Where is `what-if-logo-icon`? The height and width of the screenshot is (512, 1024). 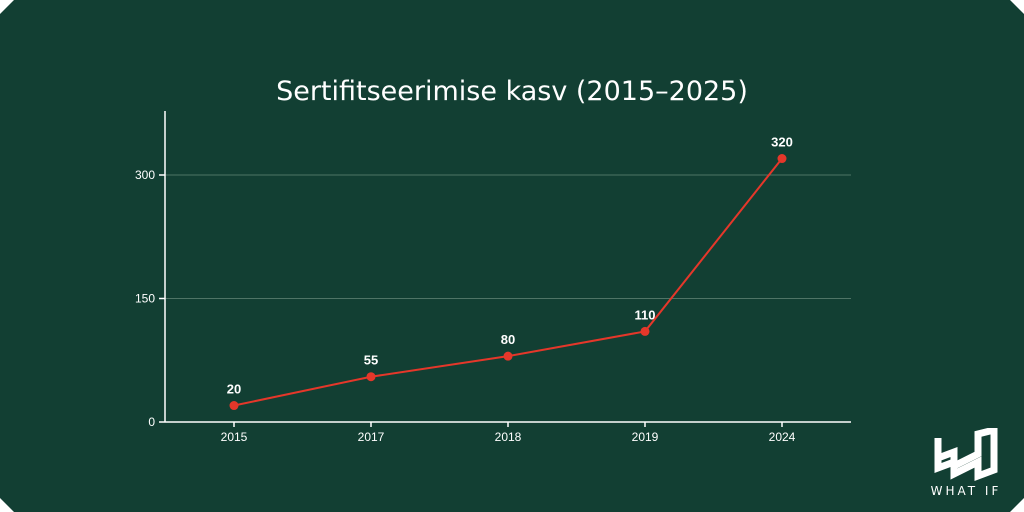 what-if-logo-icon is located at coordinates (966, 453).